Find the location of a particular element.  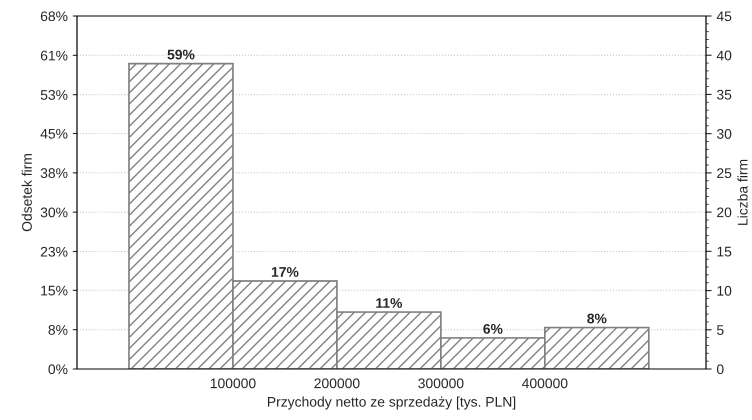

data-label: 8% is located at coordinates (597, 319).